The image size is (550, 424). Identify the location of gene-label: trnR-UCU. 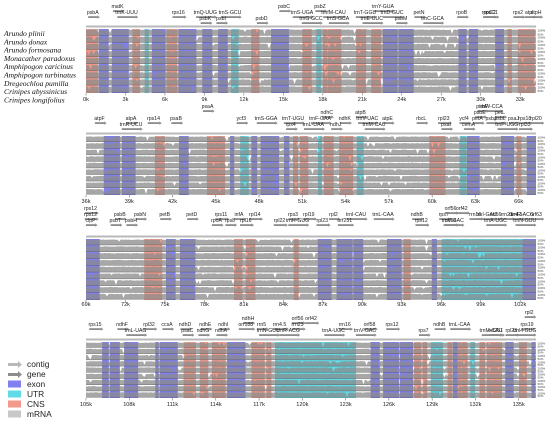
(131, 125).